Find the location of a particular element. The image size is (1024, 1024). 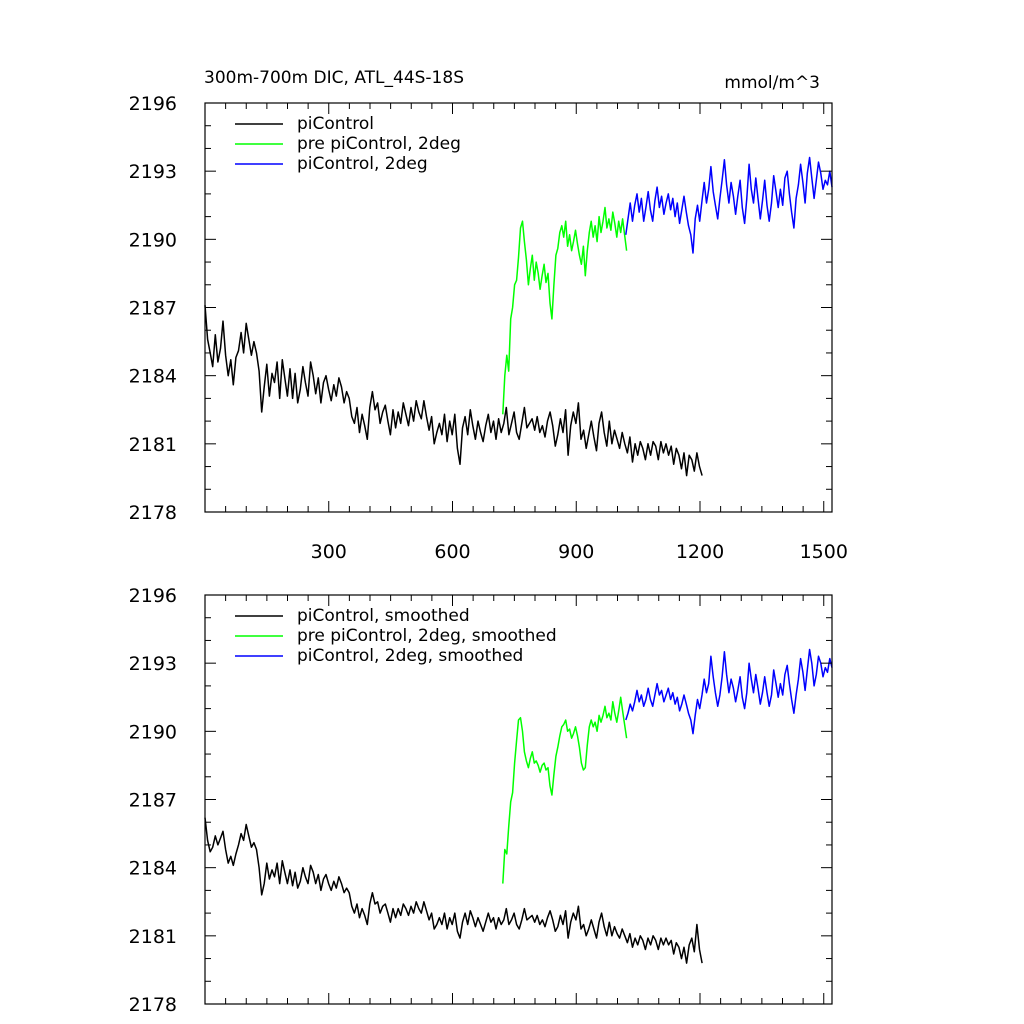

x-tick-label: 1200 is located at coordinates (700, 552).